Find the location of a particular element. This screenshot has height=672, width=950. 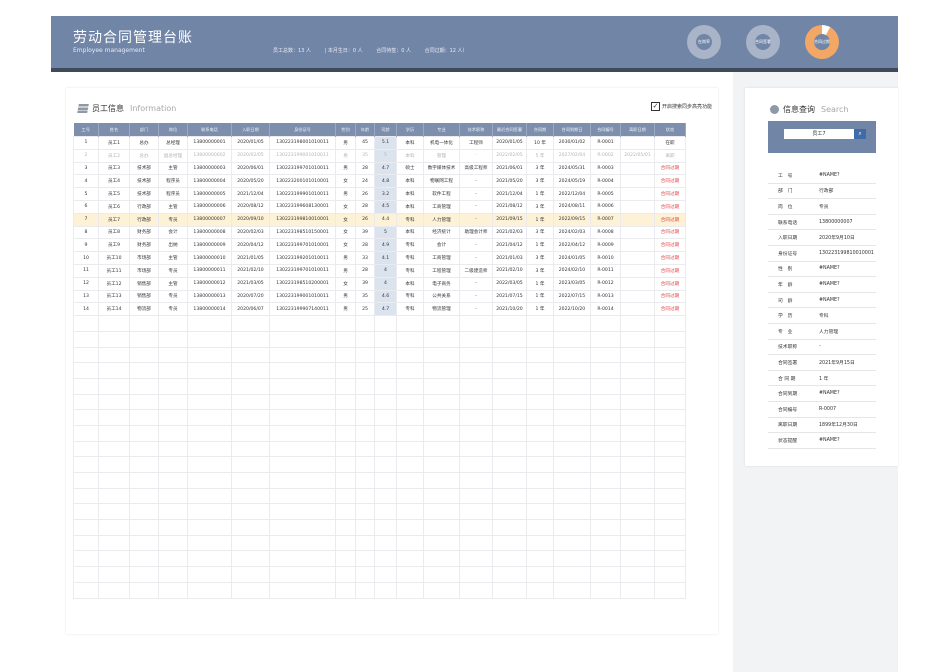

column-header: 合同期 is located at coordinates (540, 130).